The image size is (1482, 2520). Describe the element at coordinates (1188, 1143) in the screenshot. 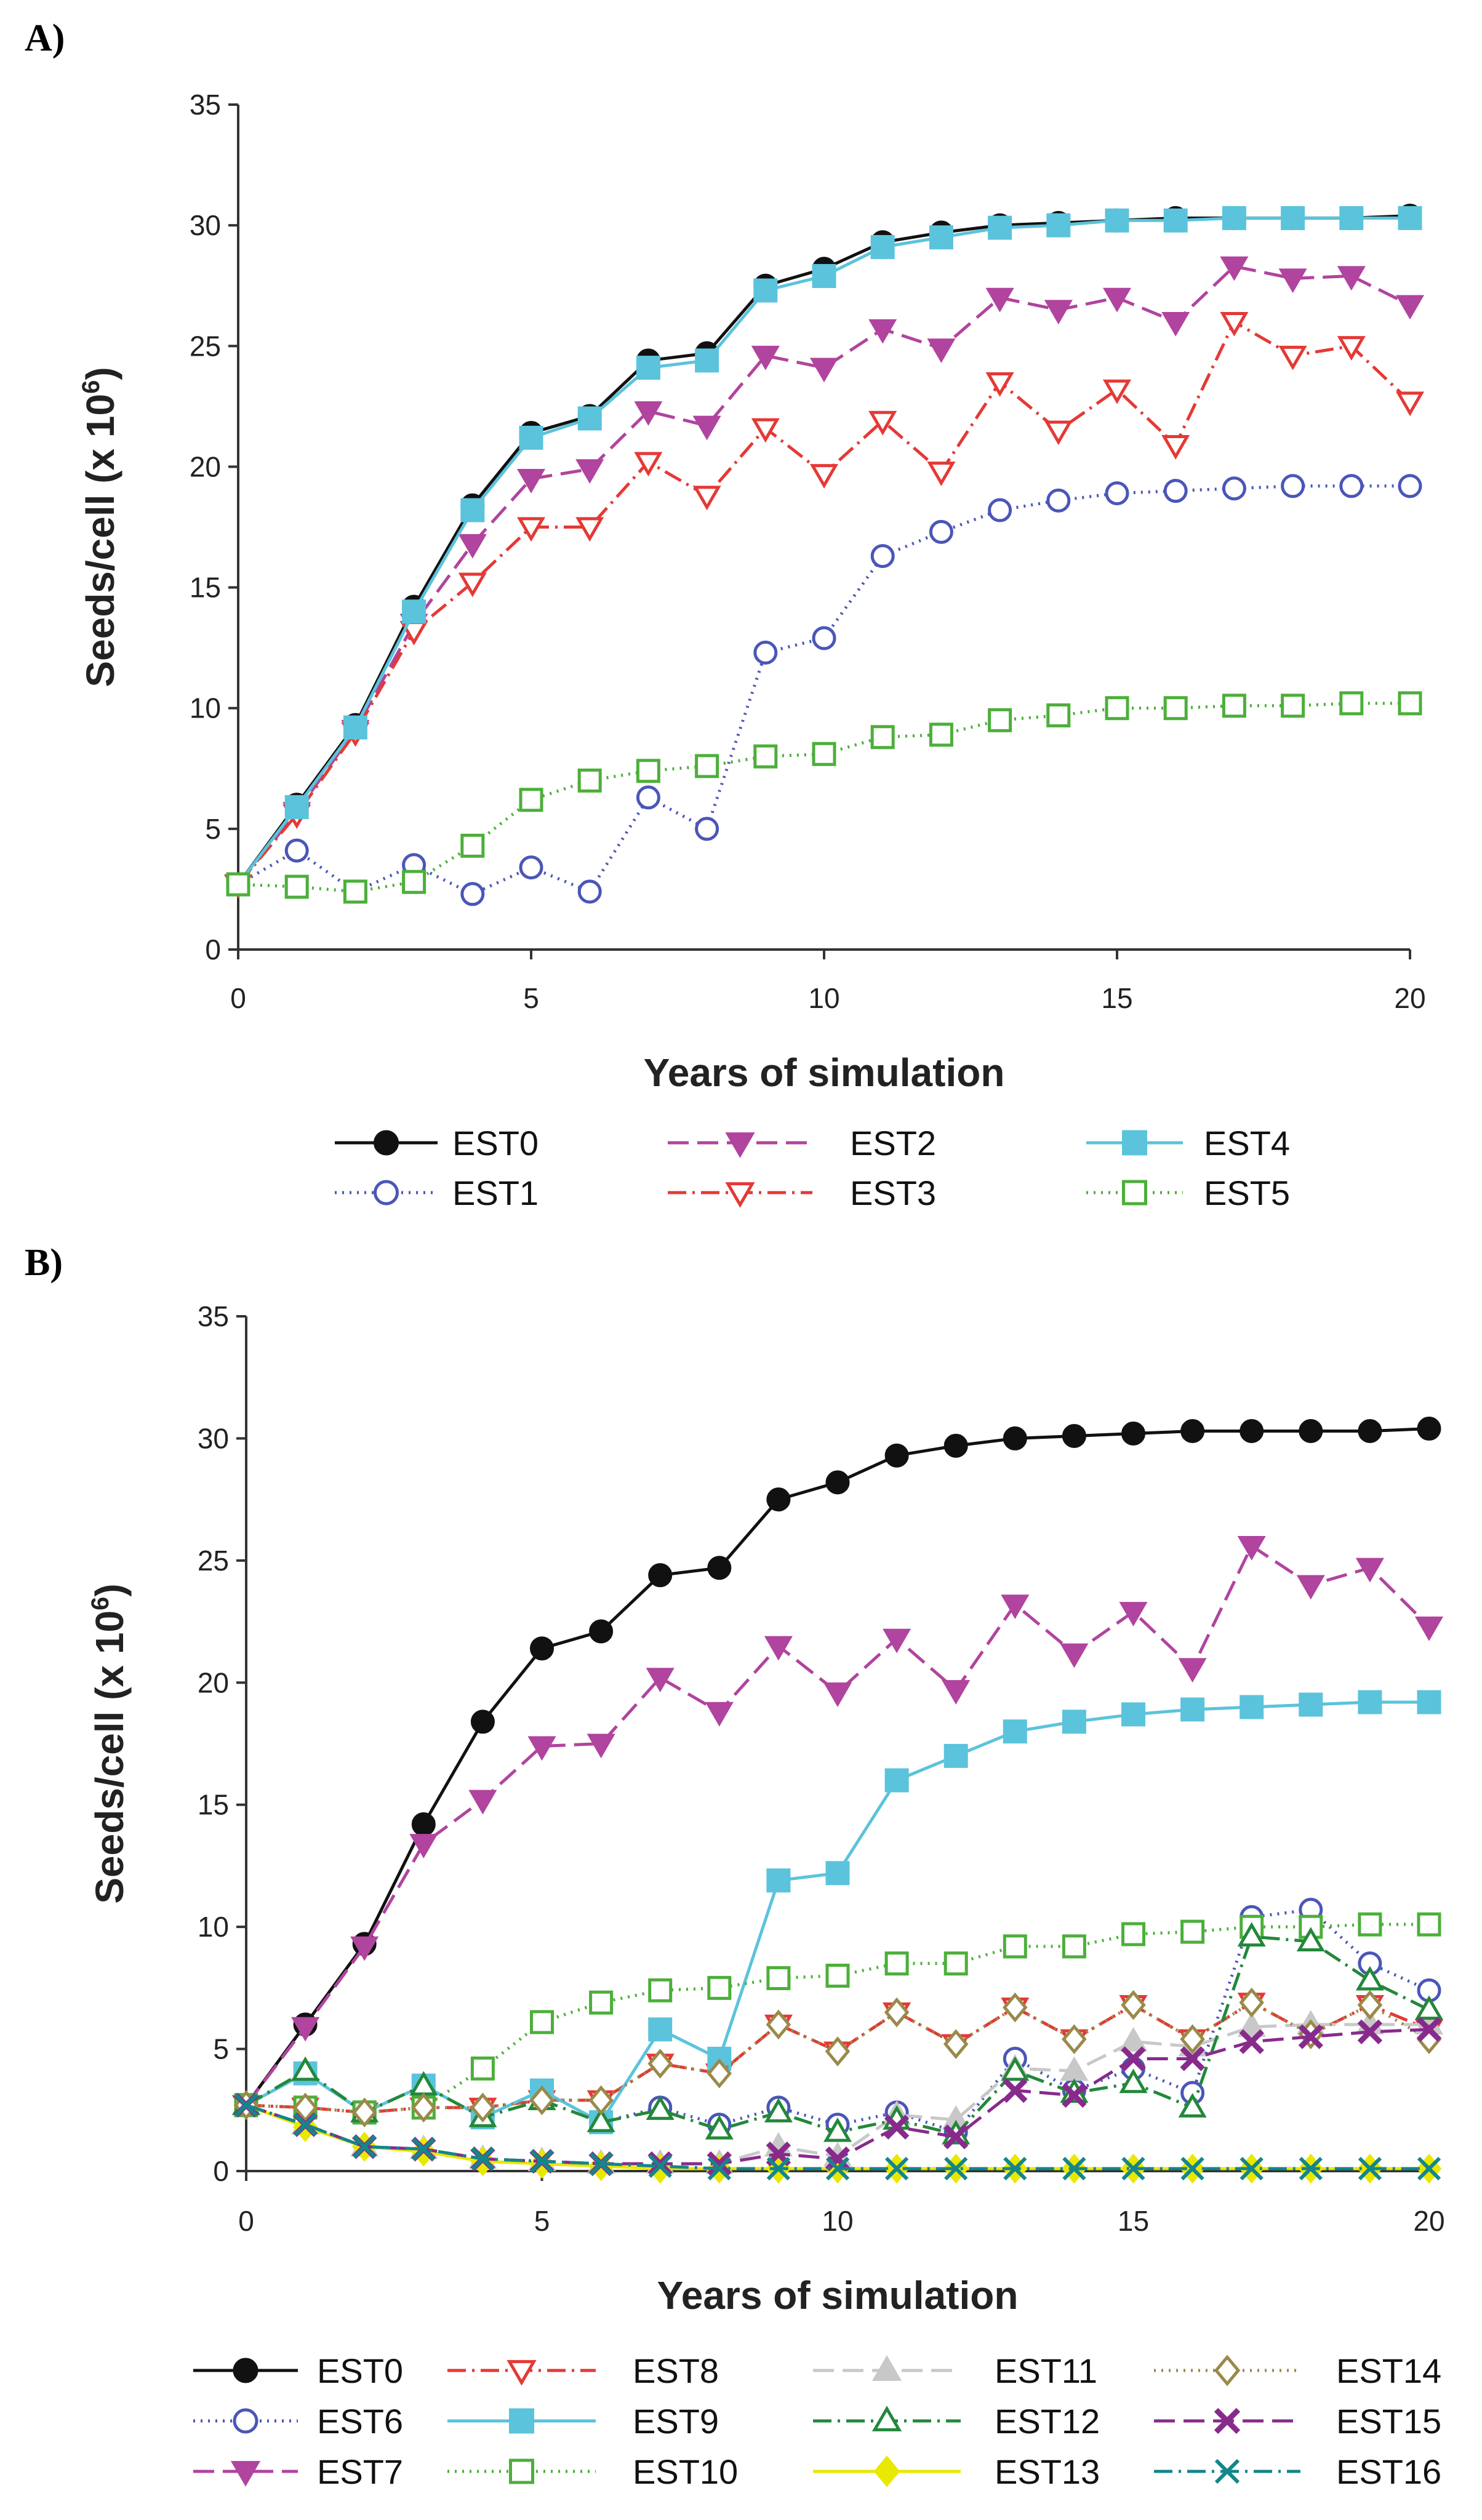

I see `legend-item-est4: EST4` at that location.